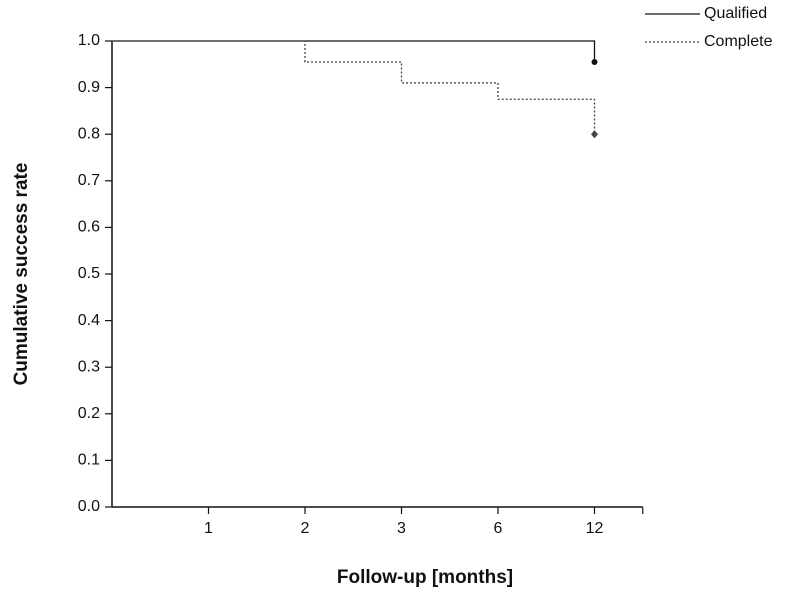  Describe the element at coordinates (89, 460) in the screenshot. I see `y-tick-label: 0.1` at that location.